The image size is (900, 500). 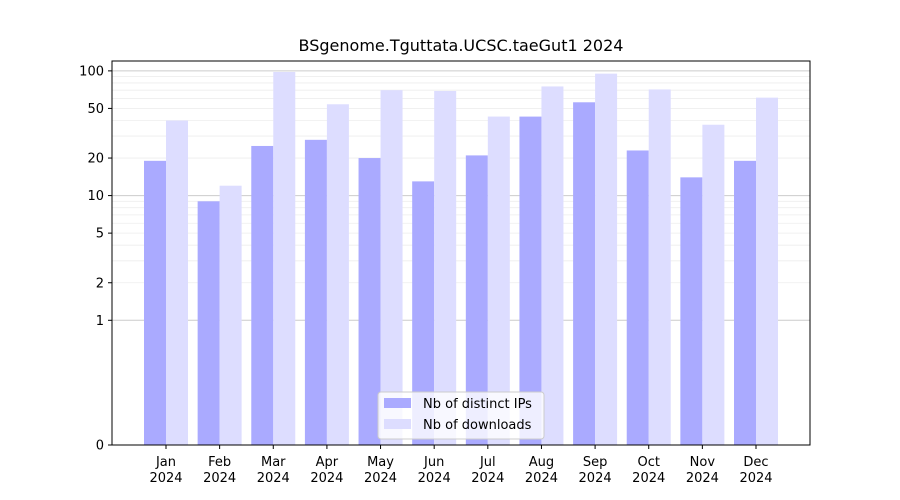 I want to click on x-tick-label-month: Jun, so click(x=433, y=462).